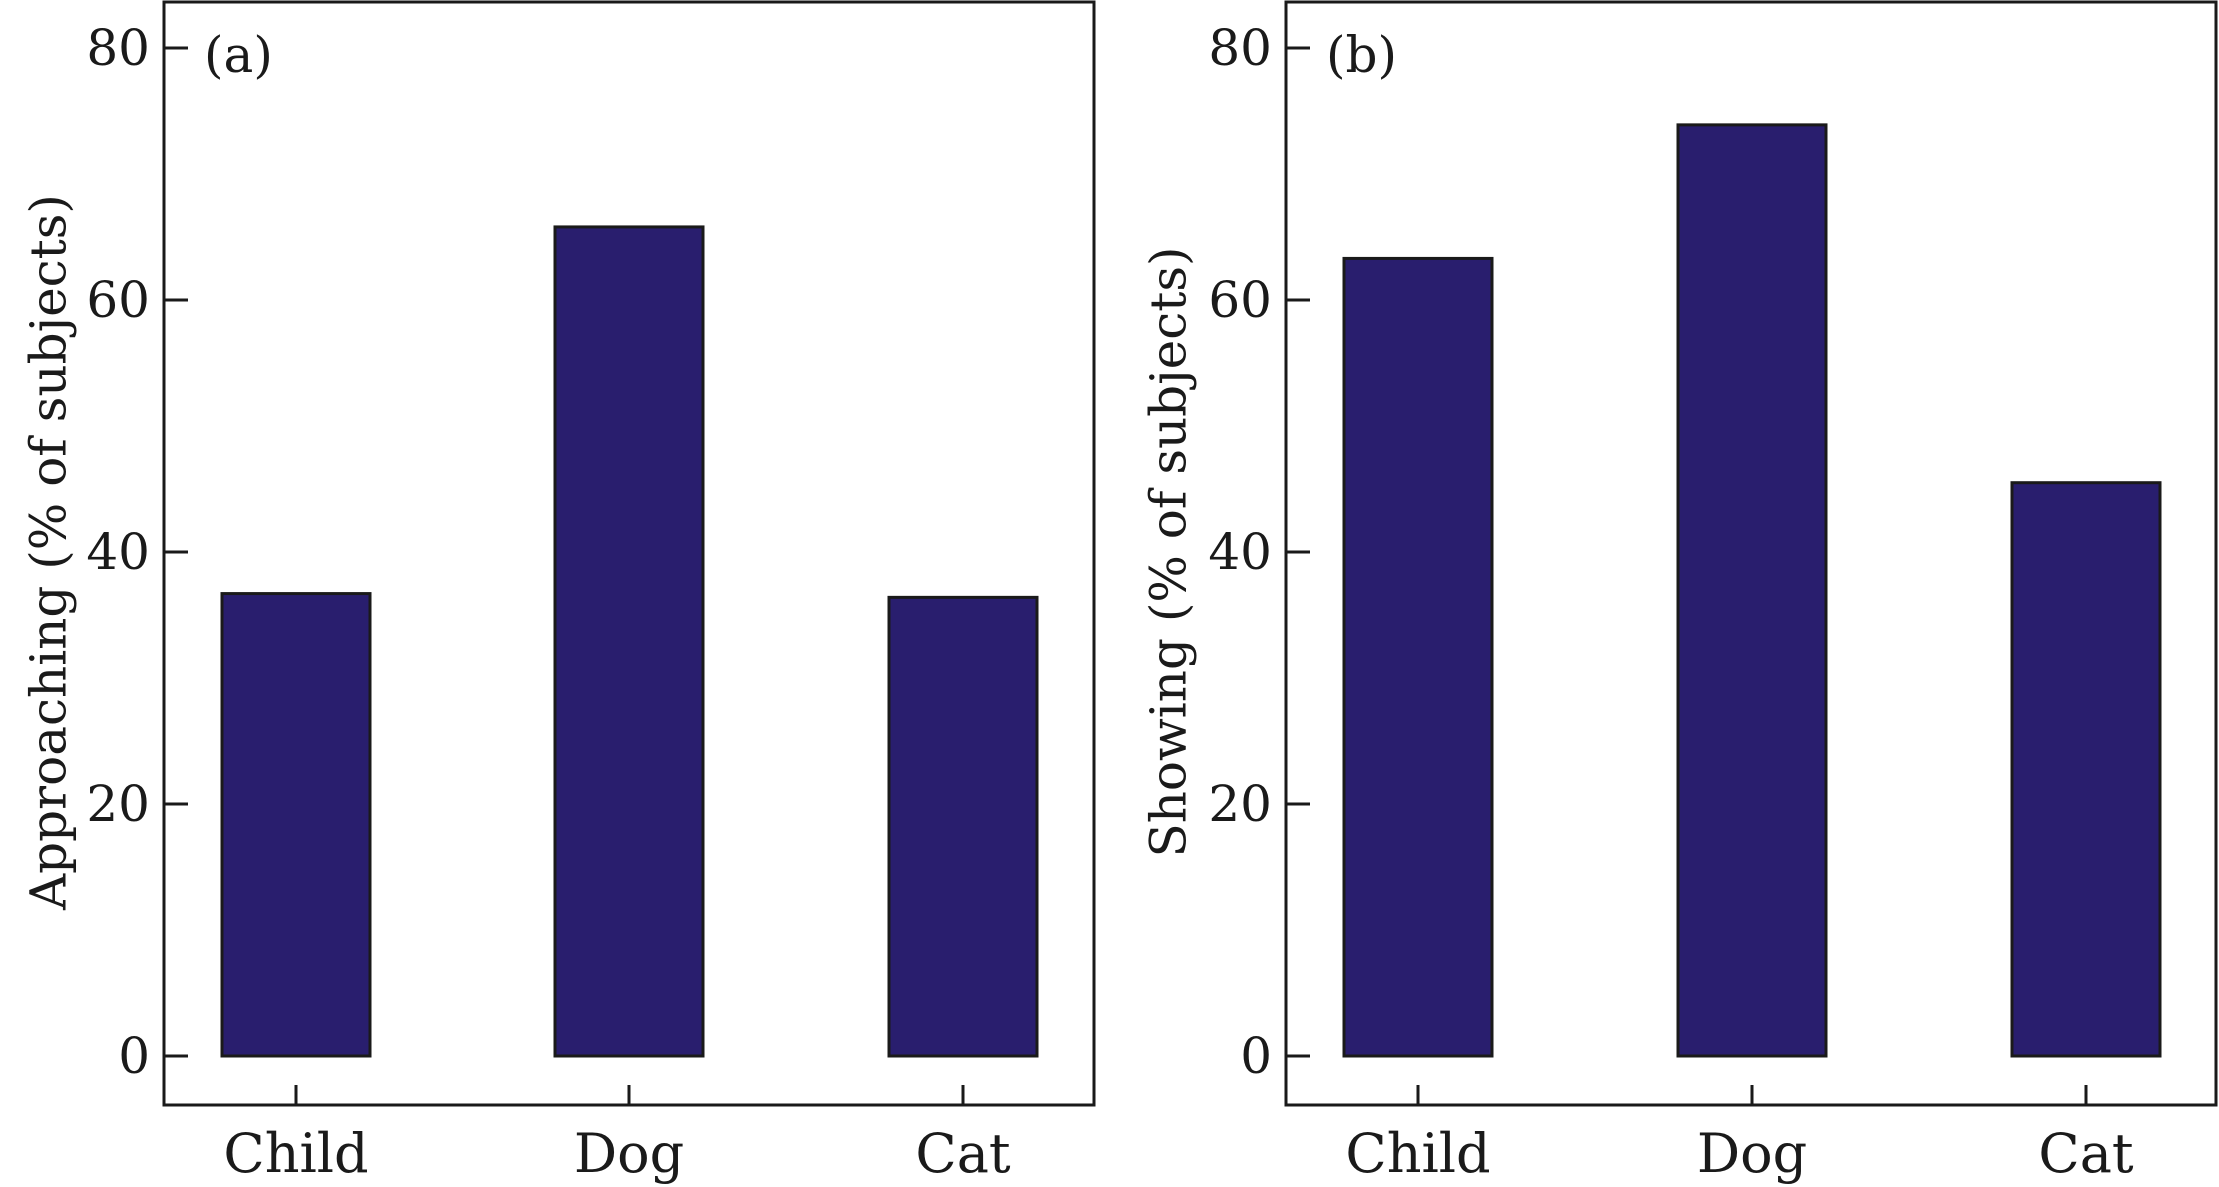 Image resolution: width=2219 pixels, height=1187 pixels. Describe the element at coordinates (1361, 55) in the screenshot. I see `panel-label: (b)` at that location.